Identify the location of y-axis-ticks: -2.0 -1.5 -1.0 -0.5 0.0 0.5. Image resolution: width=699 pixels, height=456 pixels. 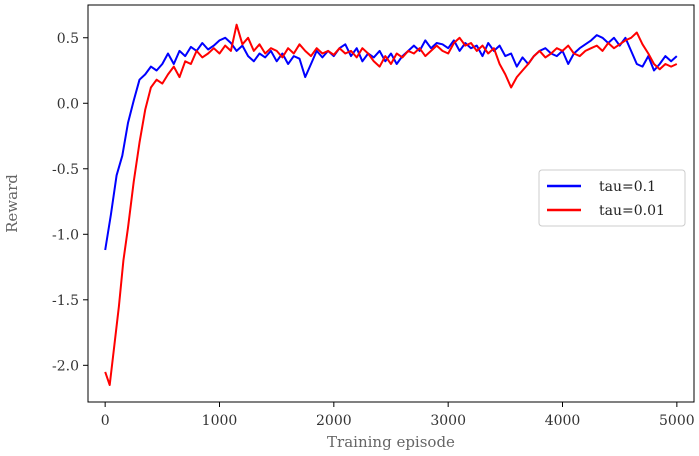
(70, 202).